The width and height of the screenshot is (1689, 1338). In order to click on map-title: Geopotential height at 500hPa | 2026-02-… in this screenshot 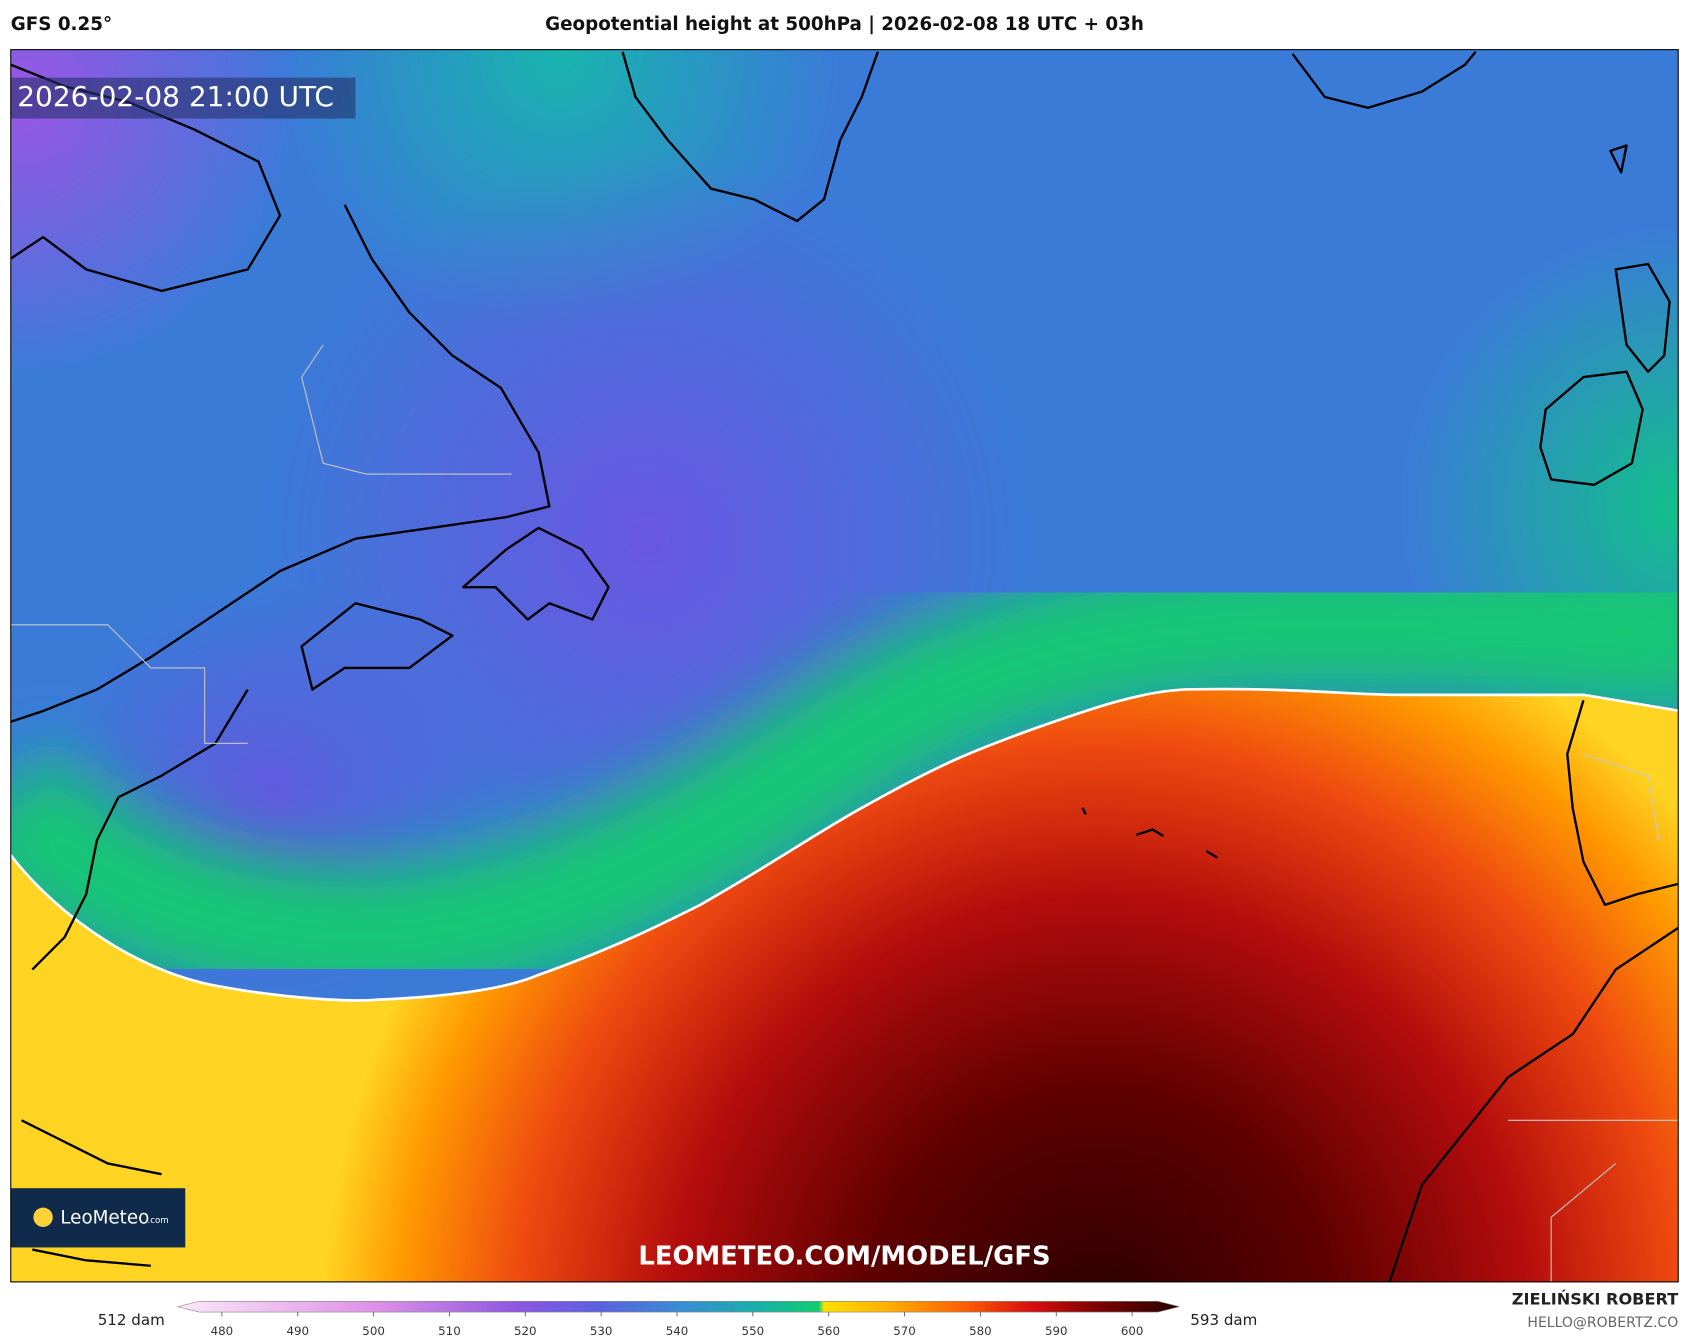, I will do `click(844, 24)`.